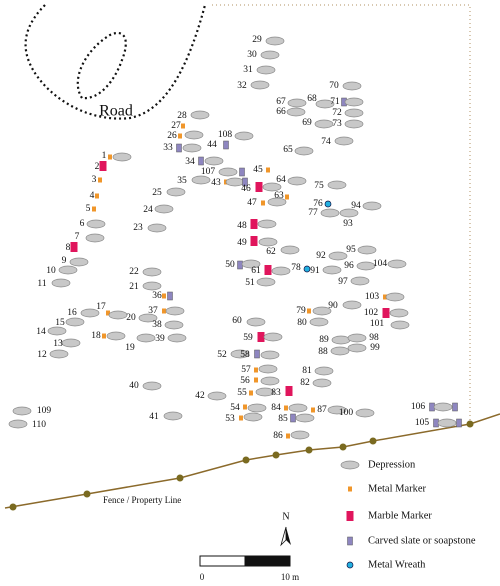 The width and height of the screenshot is (500, 586). Describe the element at coordinates (134, 272) in the screenshot. I see `grave-label: 22` at that location.